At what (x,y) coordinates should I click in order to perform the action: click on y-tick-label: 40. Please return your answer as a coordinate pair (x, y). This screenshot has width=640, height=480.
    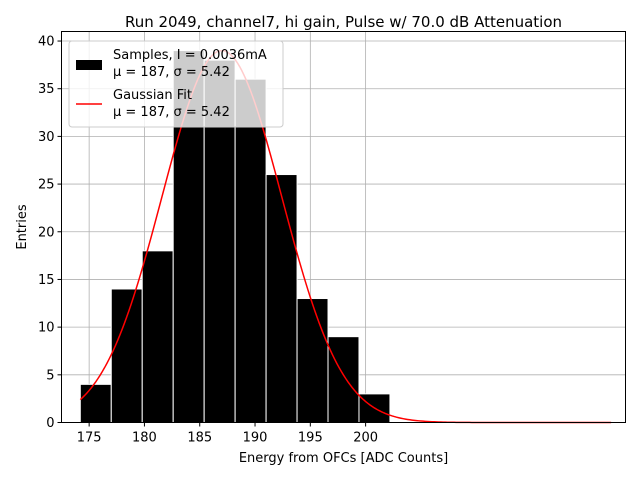
    Looking at the image, I should click on (46, 42).